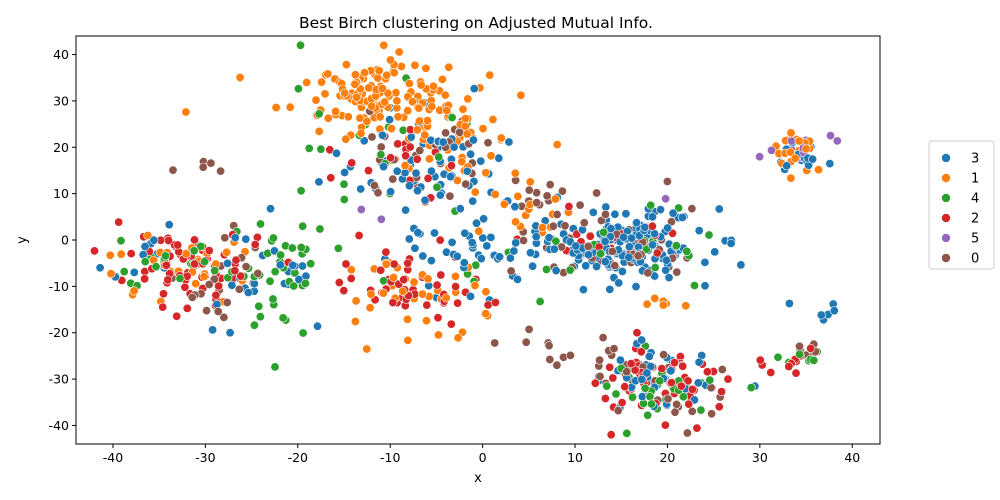 This screenshot has height=500, width=1000. What do you see at coordinates (113, 457) in the screenshot?
I see `x-tick-label: -40` at bounding box center [113, 457].